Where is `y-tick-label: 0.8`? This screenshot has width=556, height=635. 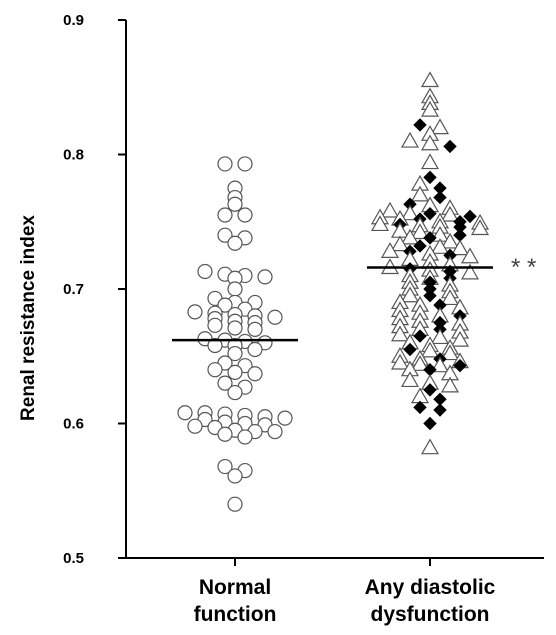 y-tick-label: 0.8 is located at coordinates (73, 155).